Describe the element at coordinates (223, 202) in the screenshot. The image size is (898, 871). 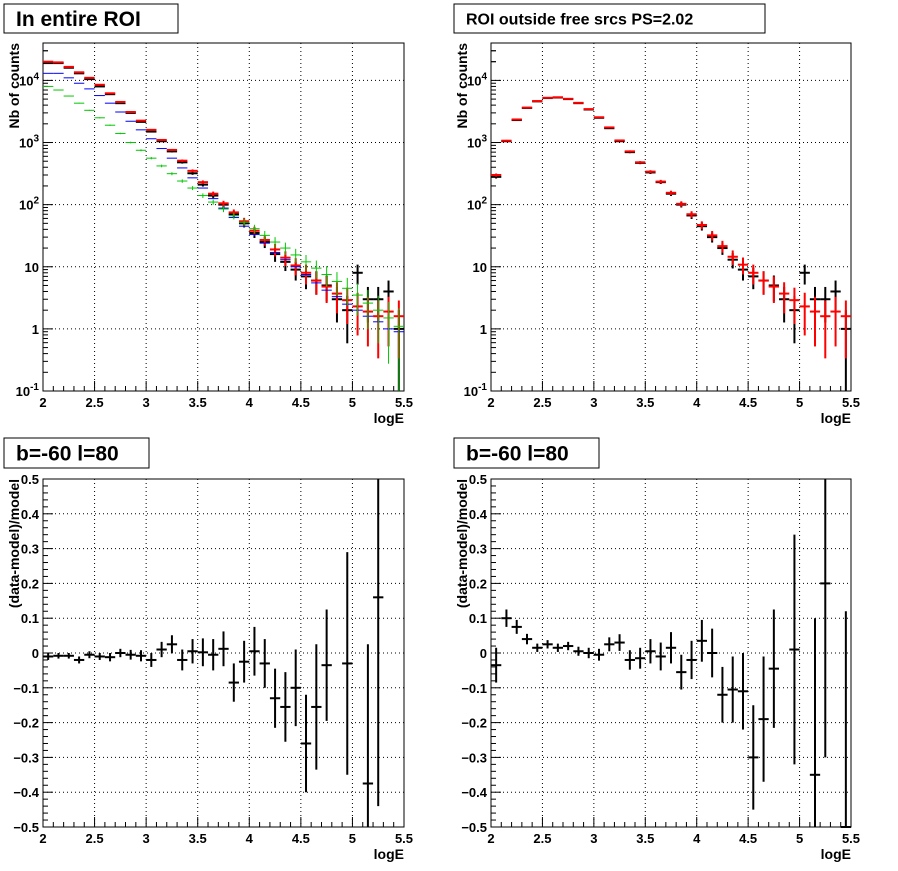
I see `series-blue` at that location.